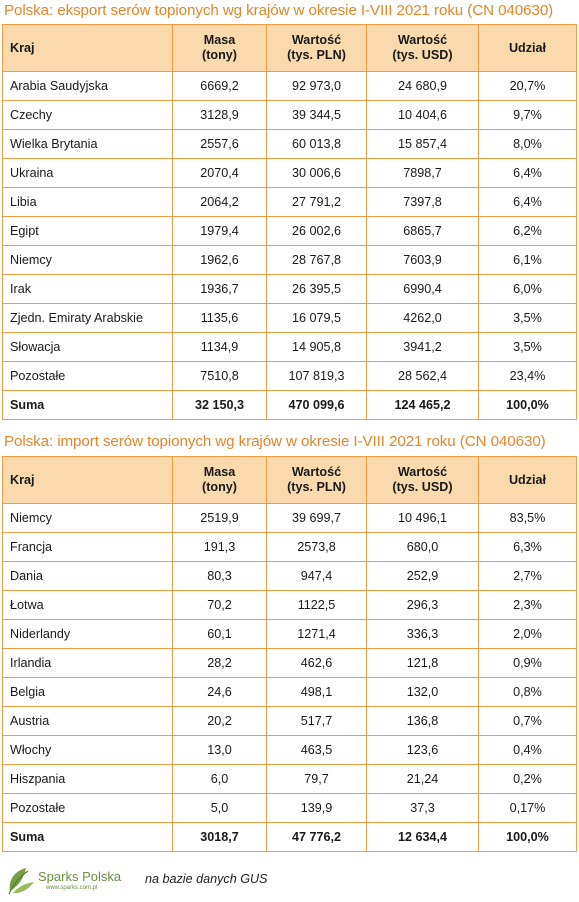 Image resolution: width=579 pixels, height=902 pixels. Describe the element at coordinates (80, 876) in the screenshot. I see `logo-name: Sparks Polska` at that location.